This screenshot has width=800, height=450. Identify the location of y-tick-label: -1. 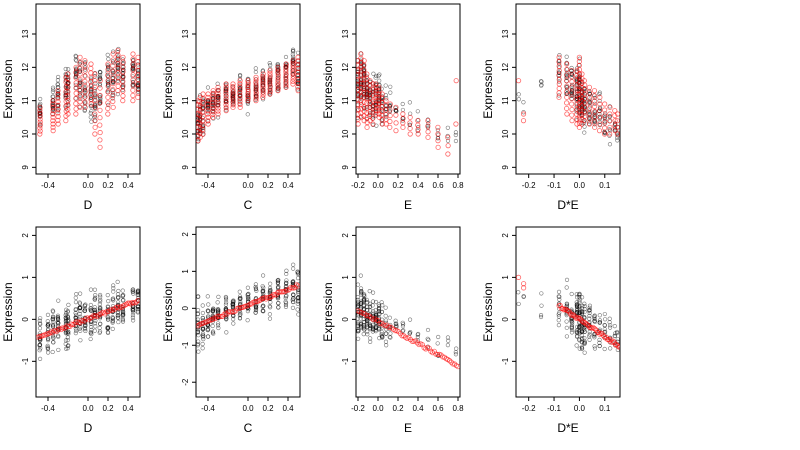
(185, 345).